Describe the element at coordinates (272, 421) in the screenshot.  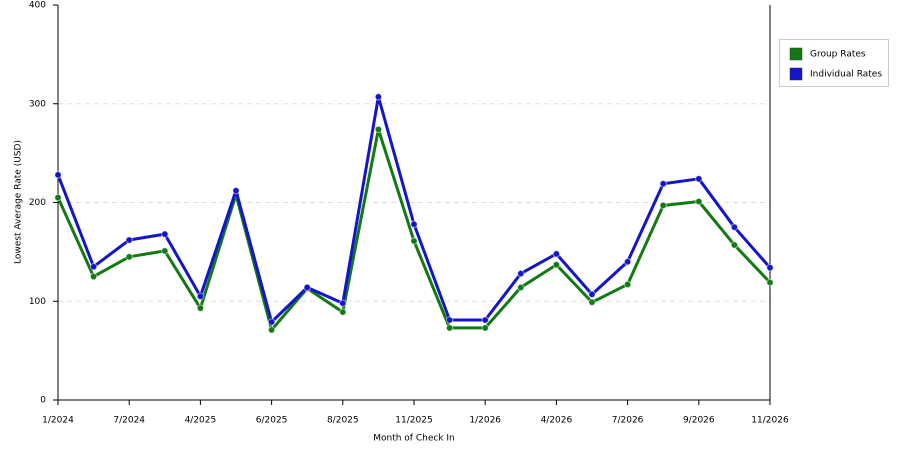
I see `x-tick-label: 6/2025` at that location.